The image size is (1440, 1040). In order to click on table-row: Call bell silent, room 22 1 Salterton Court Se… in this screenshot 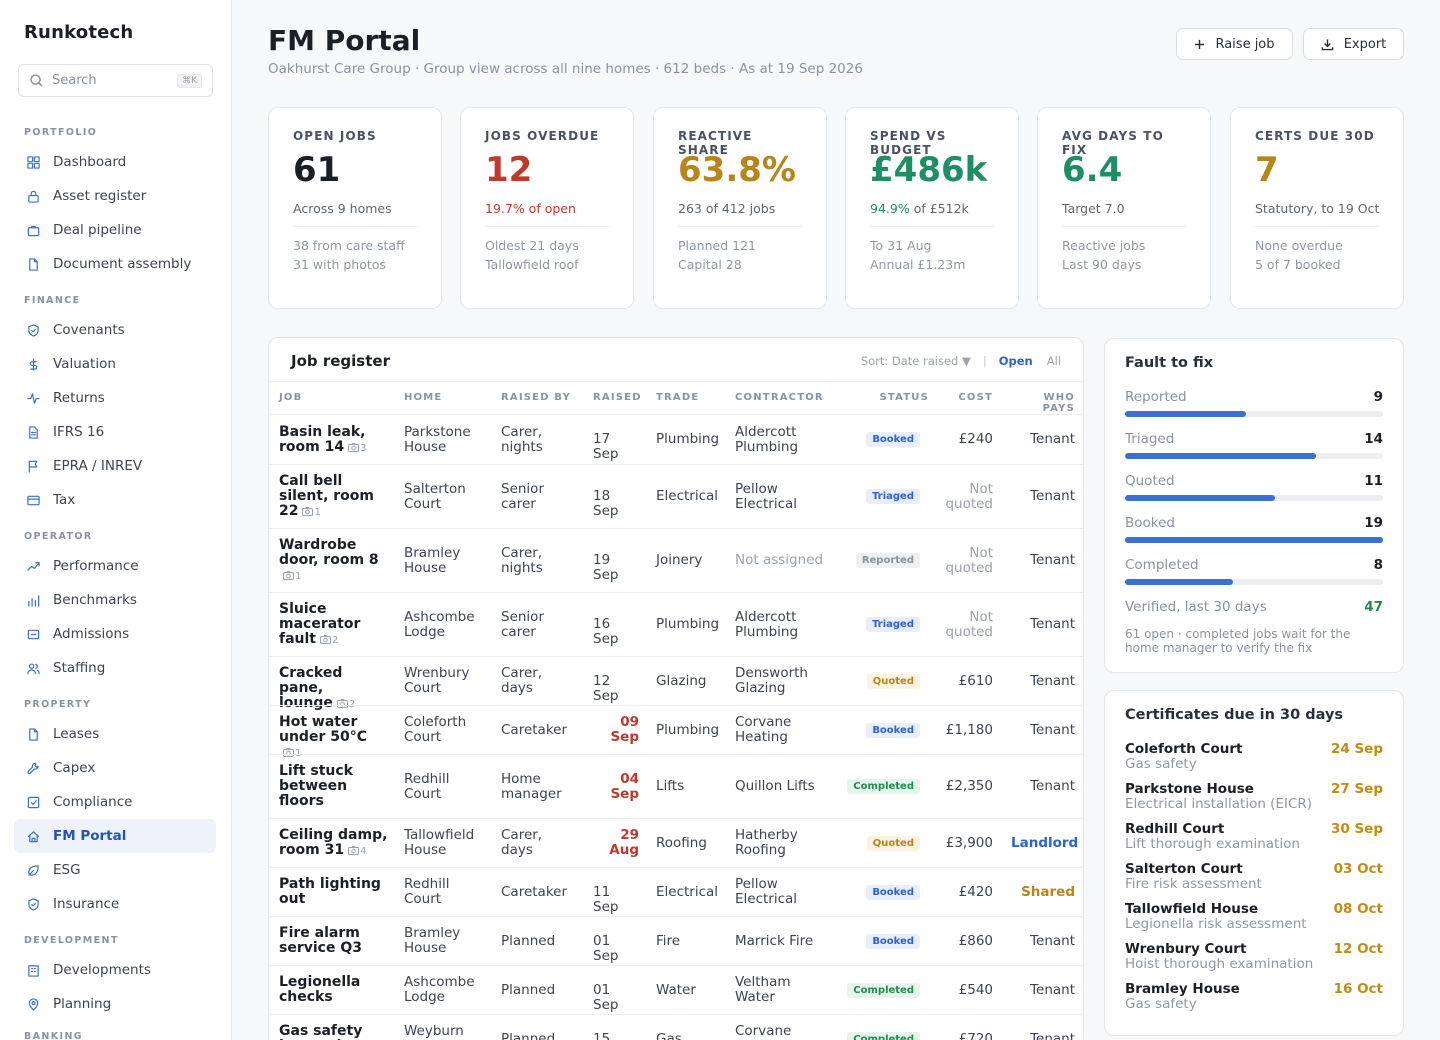, I will do `click(676, 496)`.